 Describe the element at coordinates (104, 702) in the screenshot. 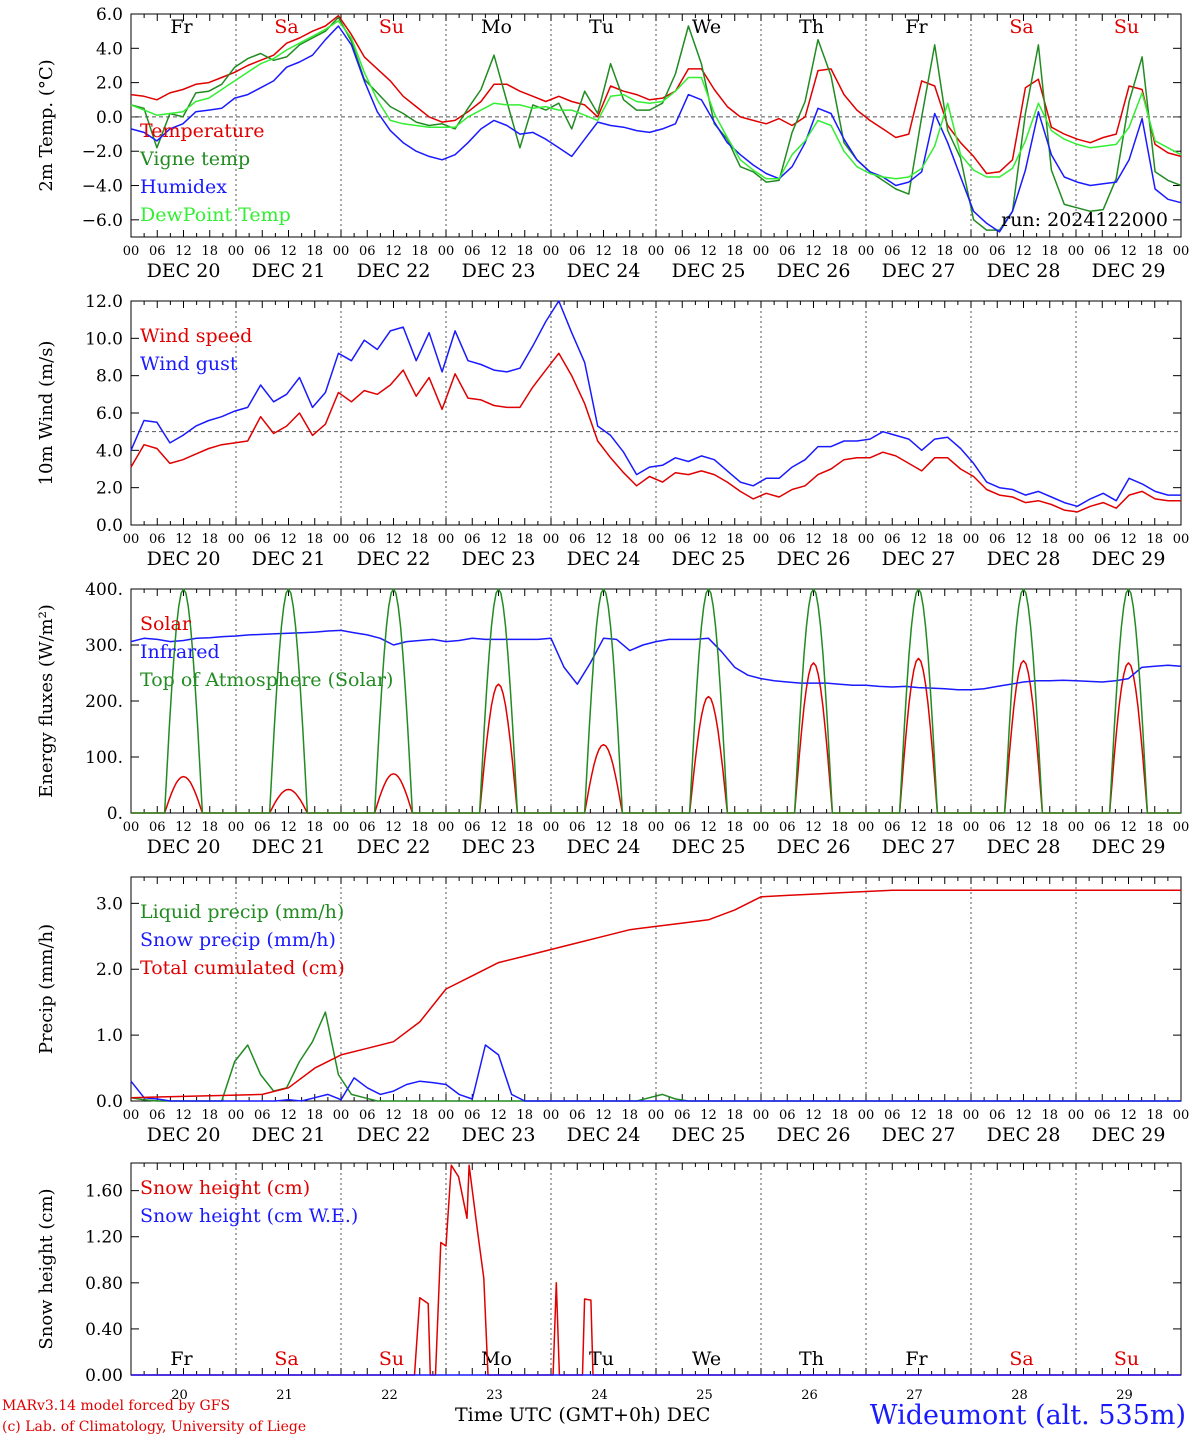

I see `y-tick-label: 200.` at that location.